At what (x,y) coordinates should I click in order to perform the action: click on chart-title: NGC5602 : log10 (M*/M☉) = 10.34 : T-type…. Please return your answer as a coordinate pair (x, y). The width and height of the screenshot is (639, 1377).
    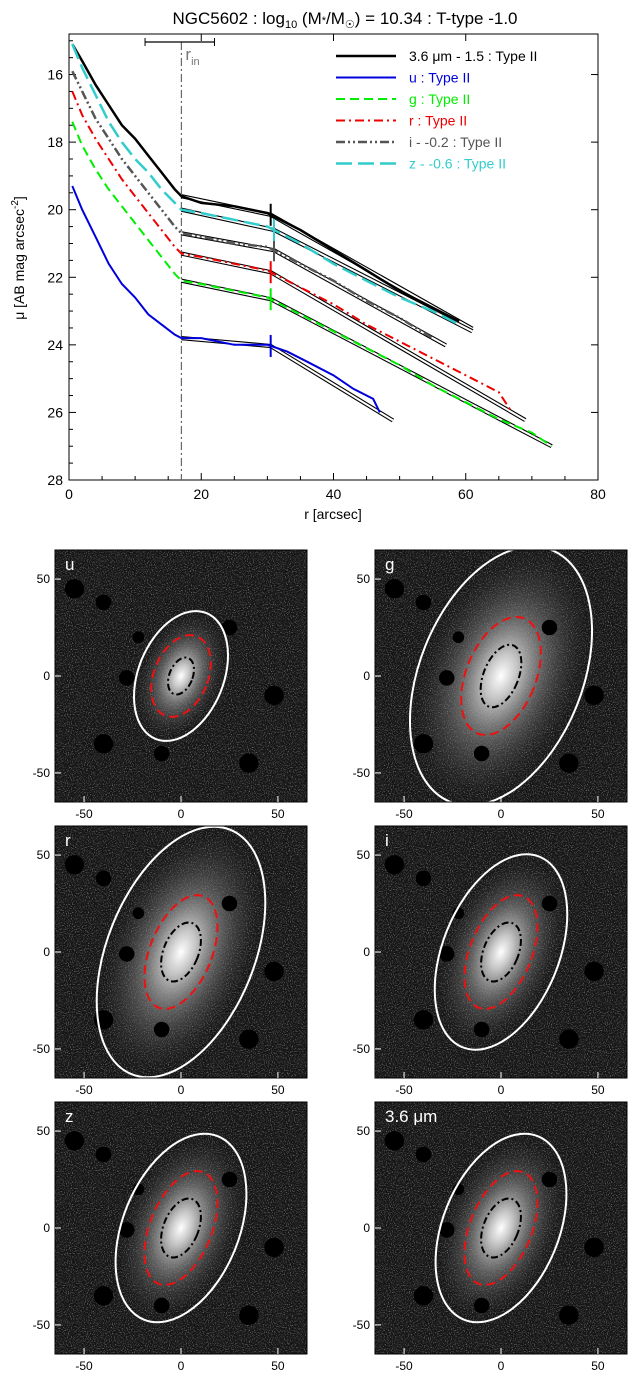
    Looking at the image, I should click on (345, 20).